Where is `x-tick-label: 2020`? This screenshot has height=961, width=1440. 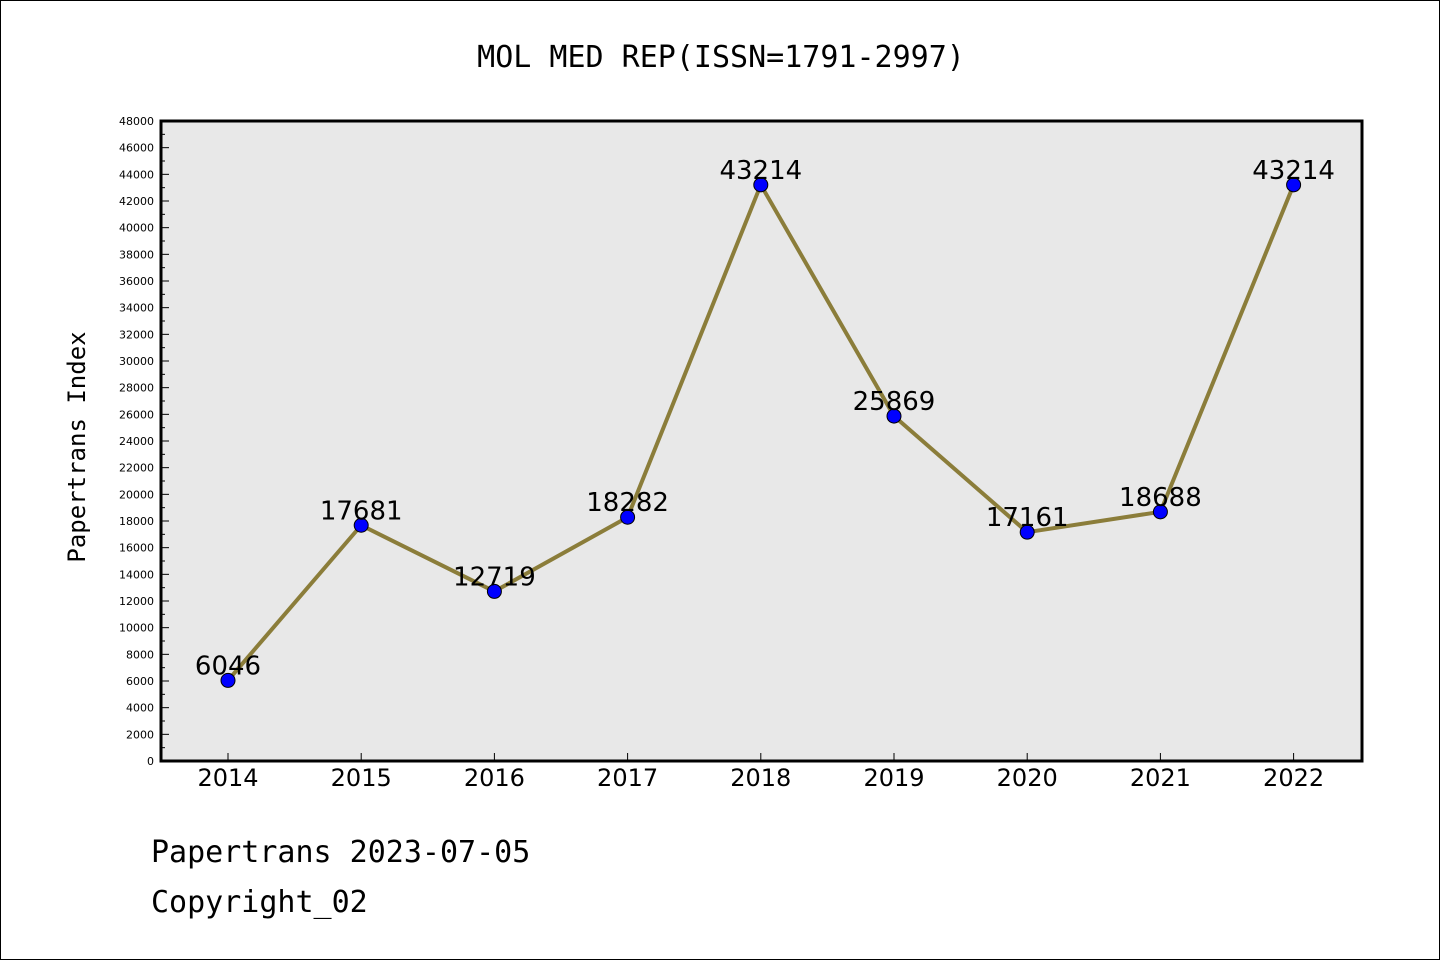
x-tick-label: 2020 is located at coordinates (1027, 778).